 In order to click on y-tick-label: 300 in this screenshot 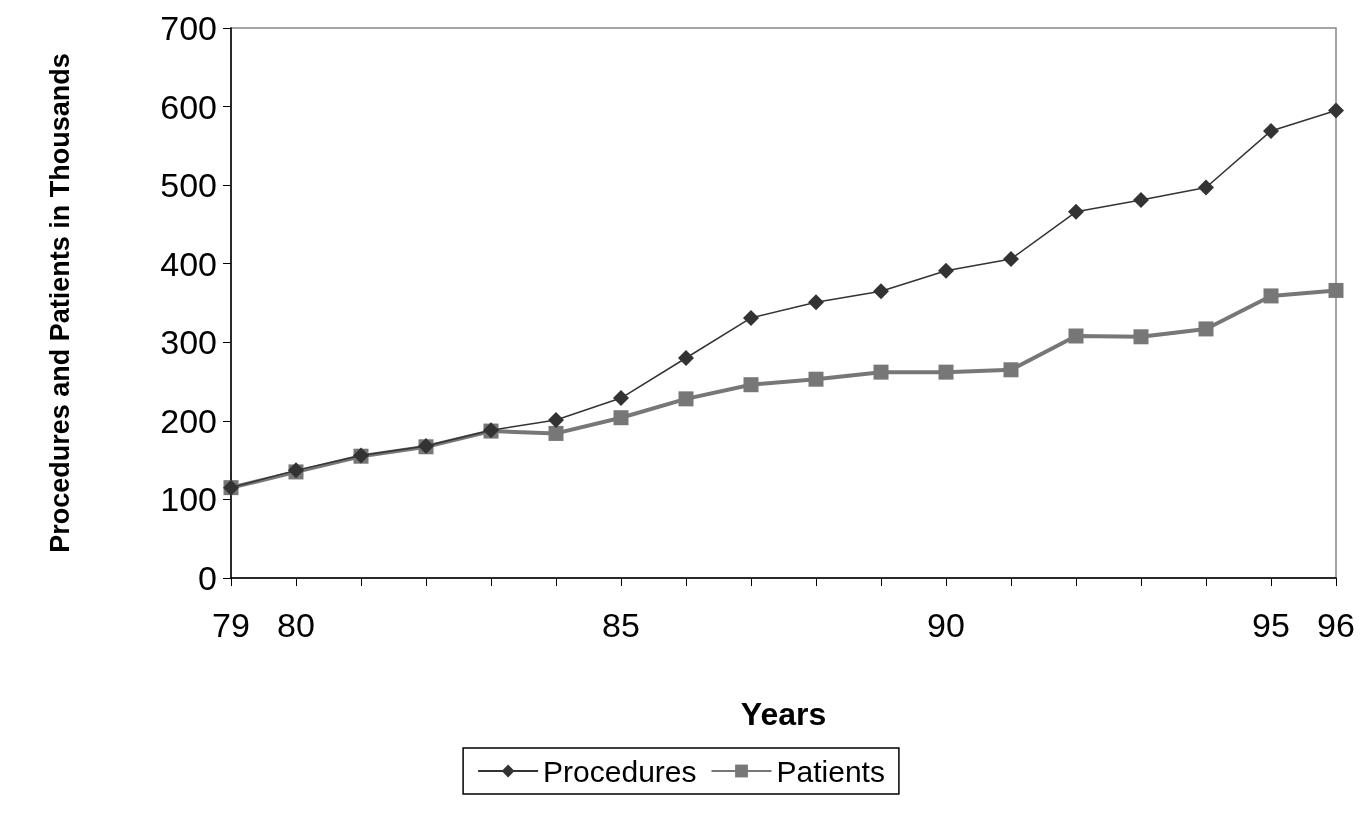, I will do `click(188, 342)`.